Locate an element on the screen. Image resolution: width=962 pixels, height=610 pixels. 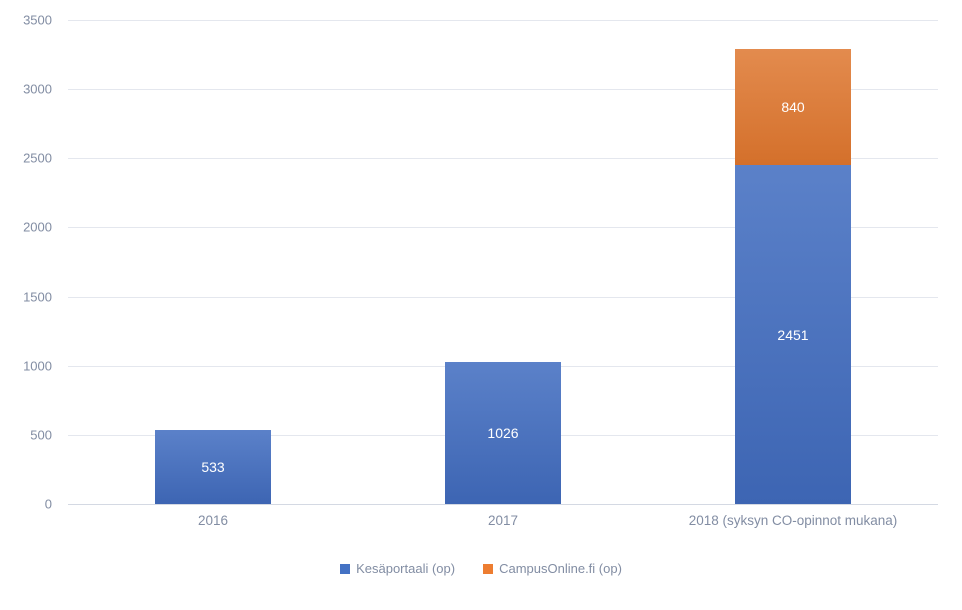
y-tick-label: 1000 is located at coordinates (37, 366).